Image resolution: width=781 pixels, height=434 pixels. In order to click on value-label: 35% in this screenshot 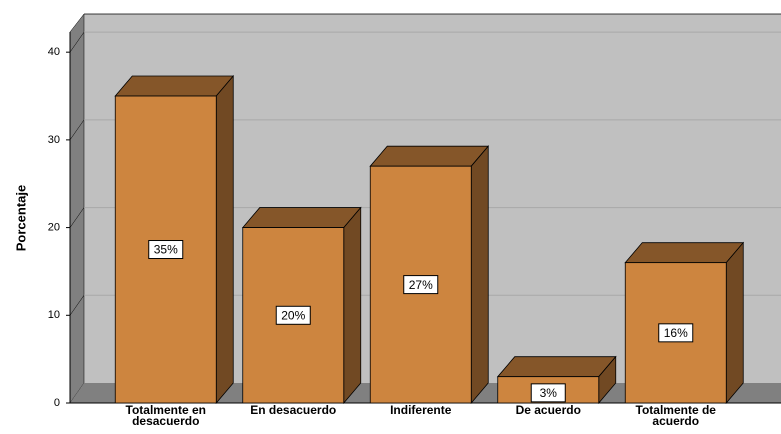, I will do `click(166, 250)`.